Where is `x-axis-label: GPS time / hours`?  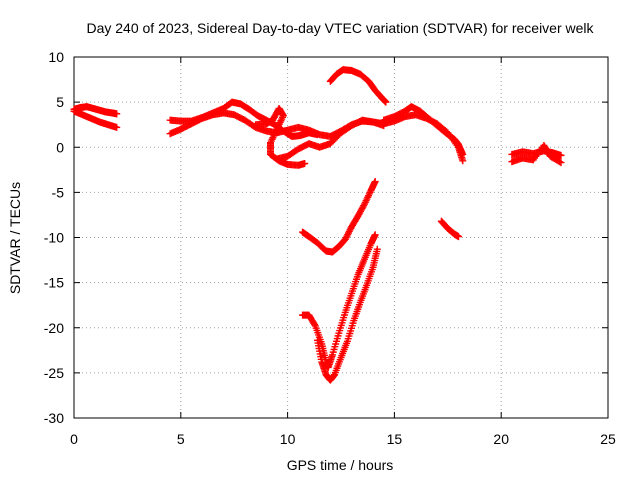
x-axis-label: GPS time / hours is located at coordinates (340, 465).